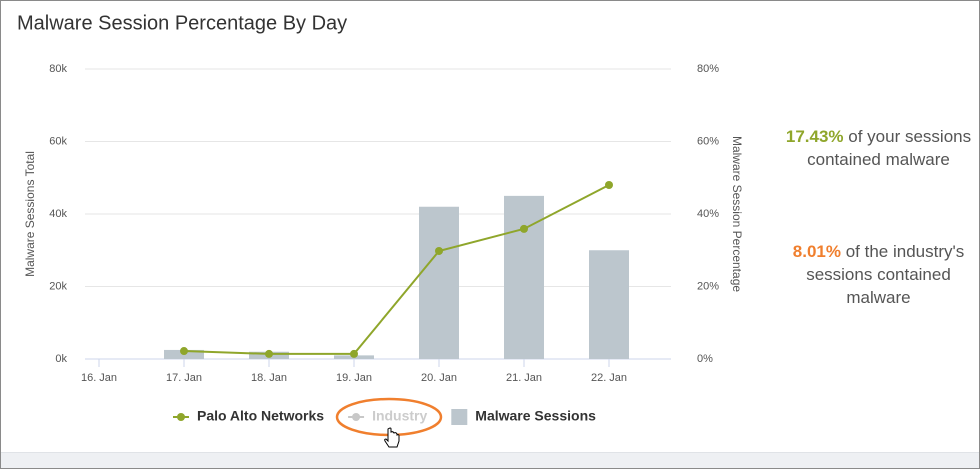 The width and height of the screenshot is (980, 469). Describe the element at coordinates (816, 251) in the screenshot. I see `stat-value: 8.01%` at that location.